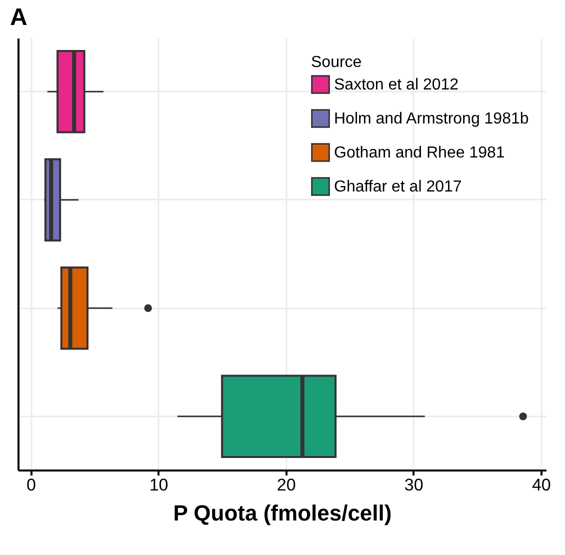 The height and width of the screenshot is (555, 565). What do you see at coordinates (336, 62) in the screenshot?
I see `legend-title: Source` at bounding box center [336, 62].